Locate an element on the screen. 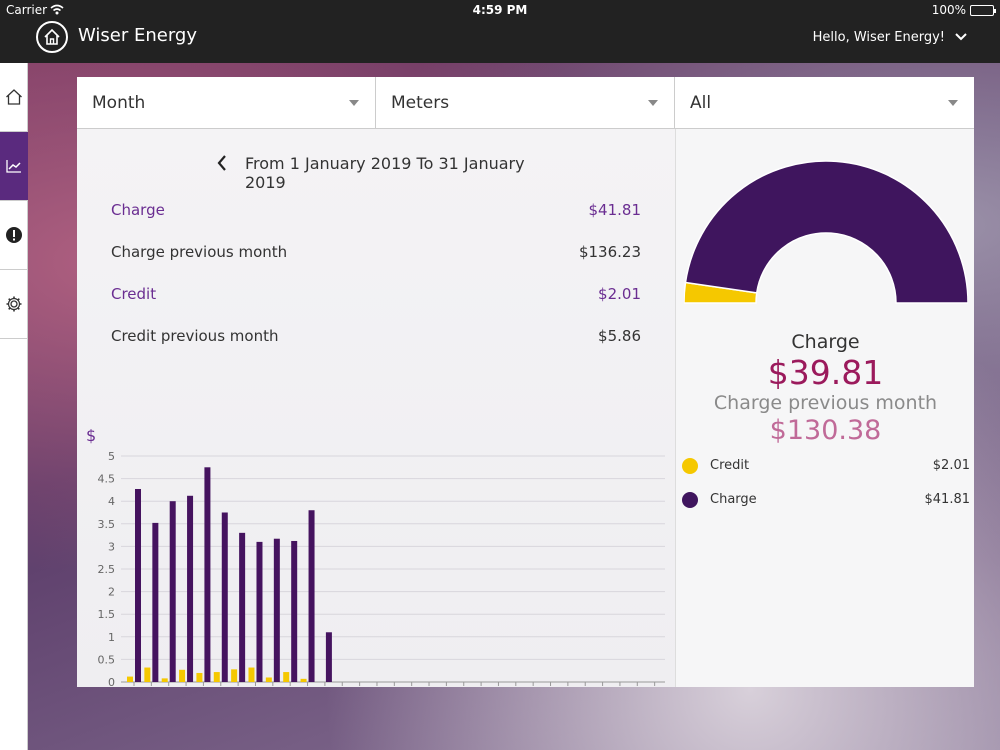 This screenshot has width=1000, height=750. charge-gauge is located at coordinates (826, 232).